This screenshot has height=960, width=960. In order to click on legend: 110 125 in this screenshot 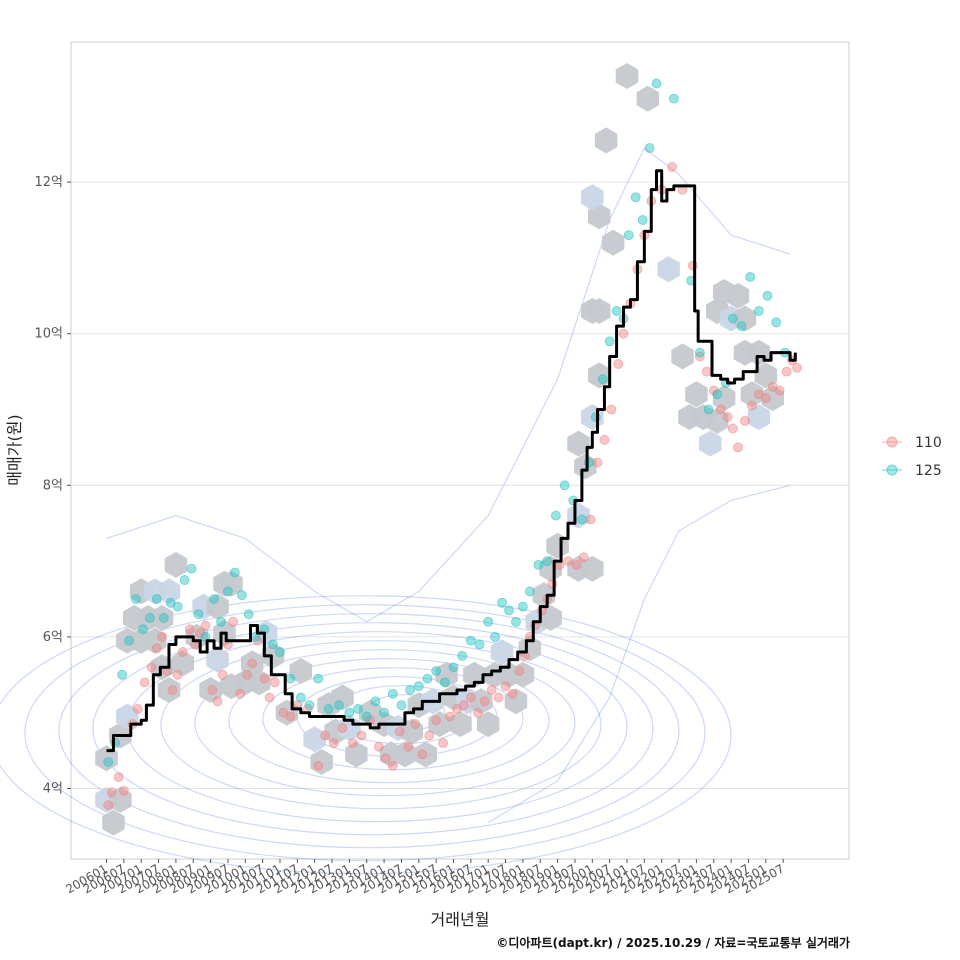, I will do `click(912, 457)`.